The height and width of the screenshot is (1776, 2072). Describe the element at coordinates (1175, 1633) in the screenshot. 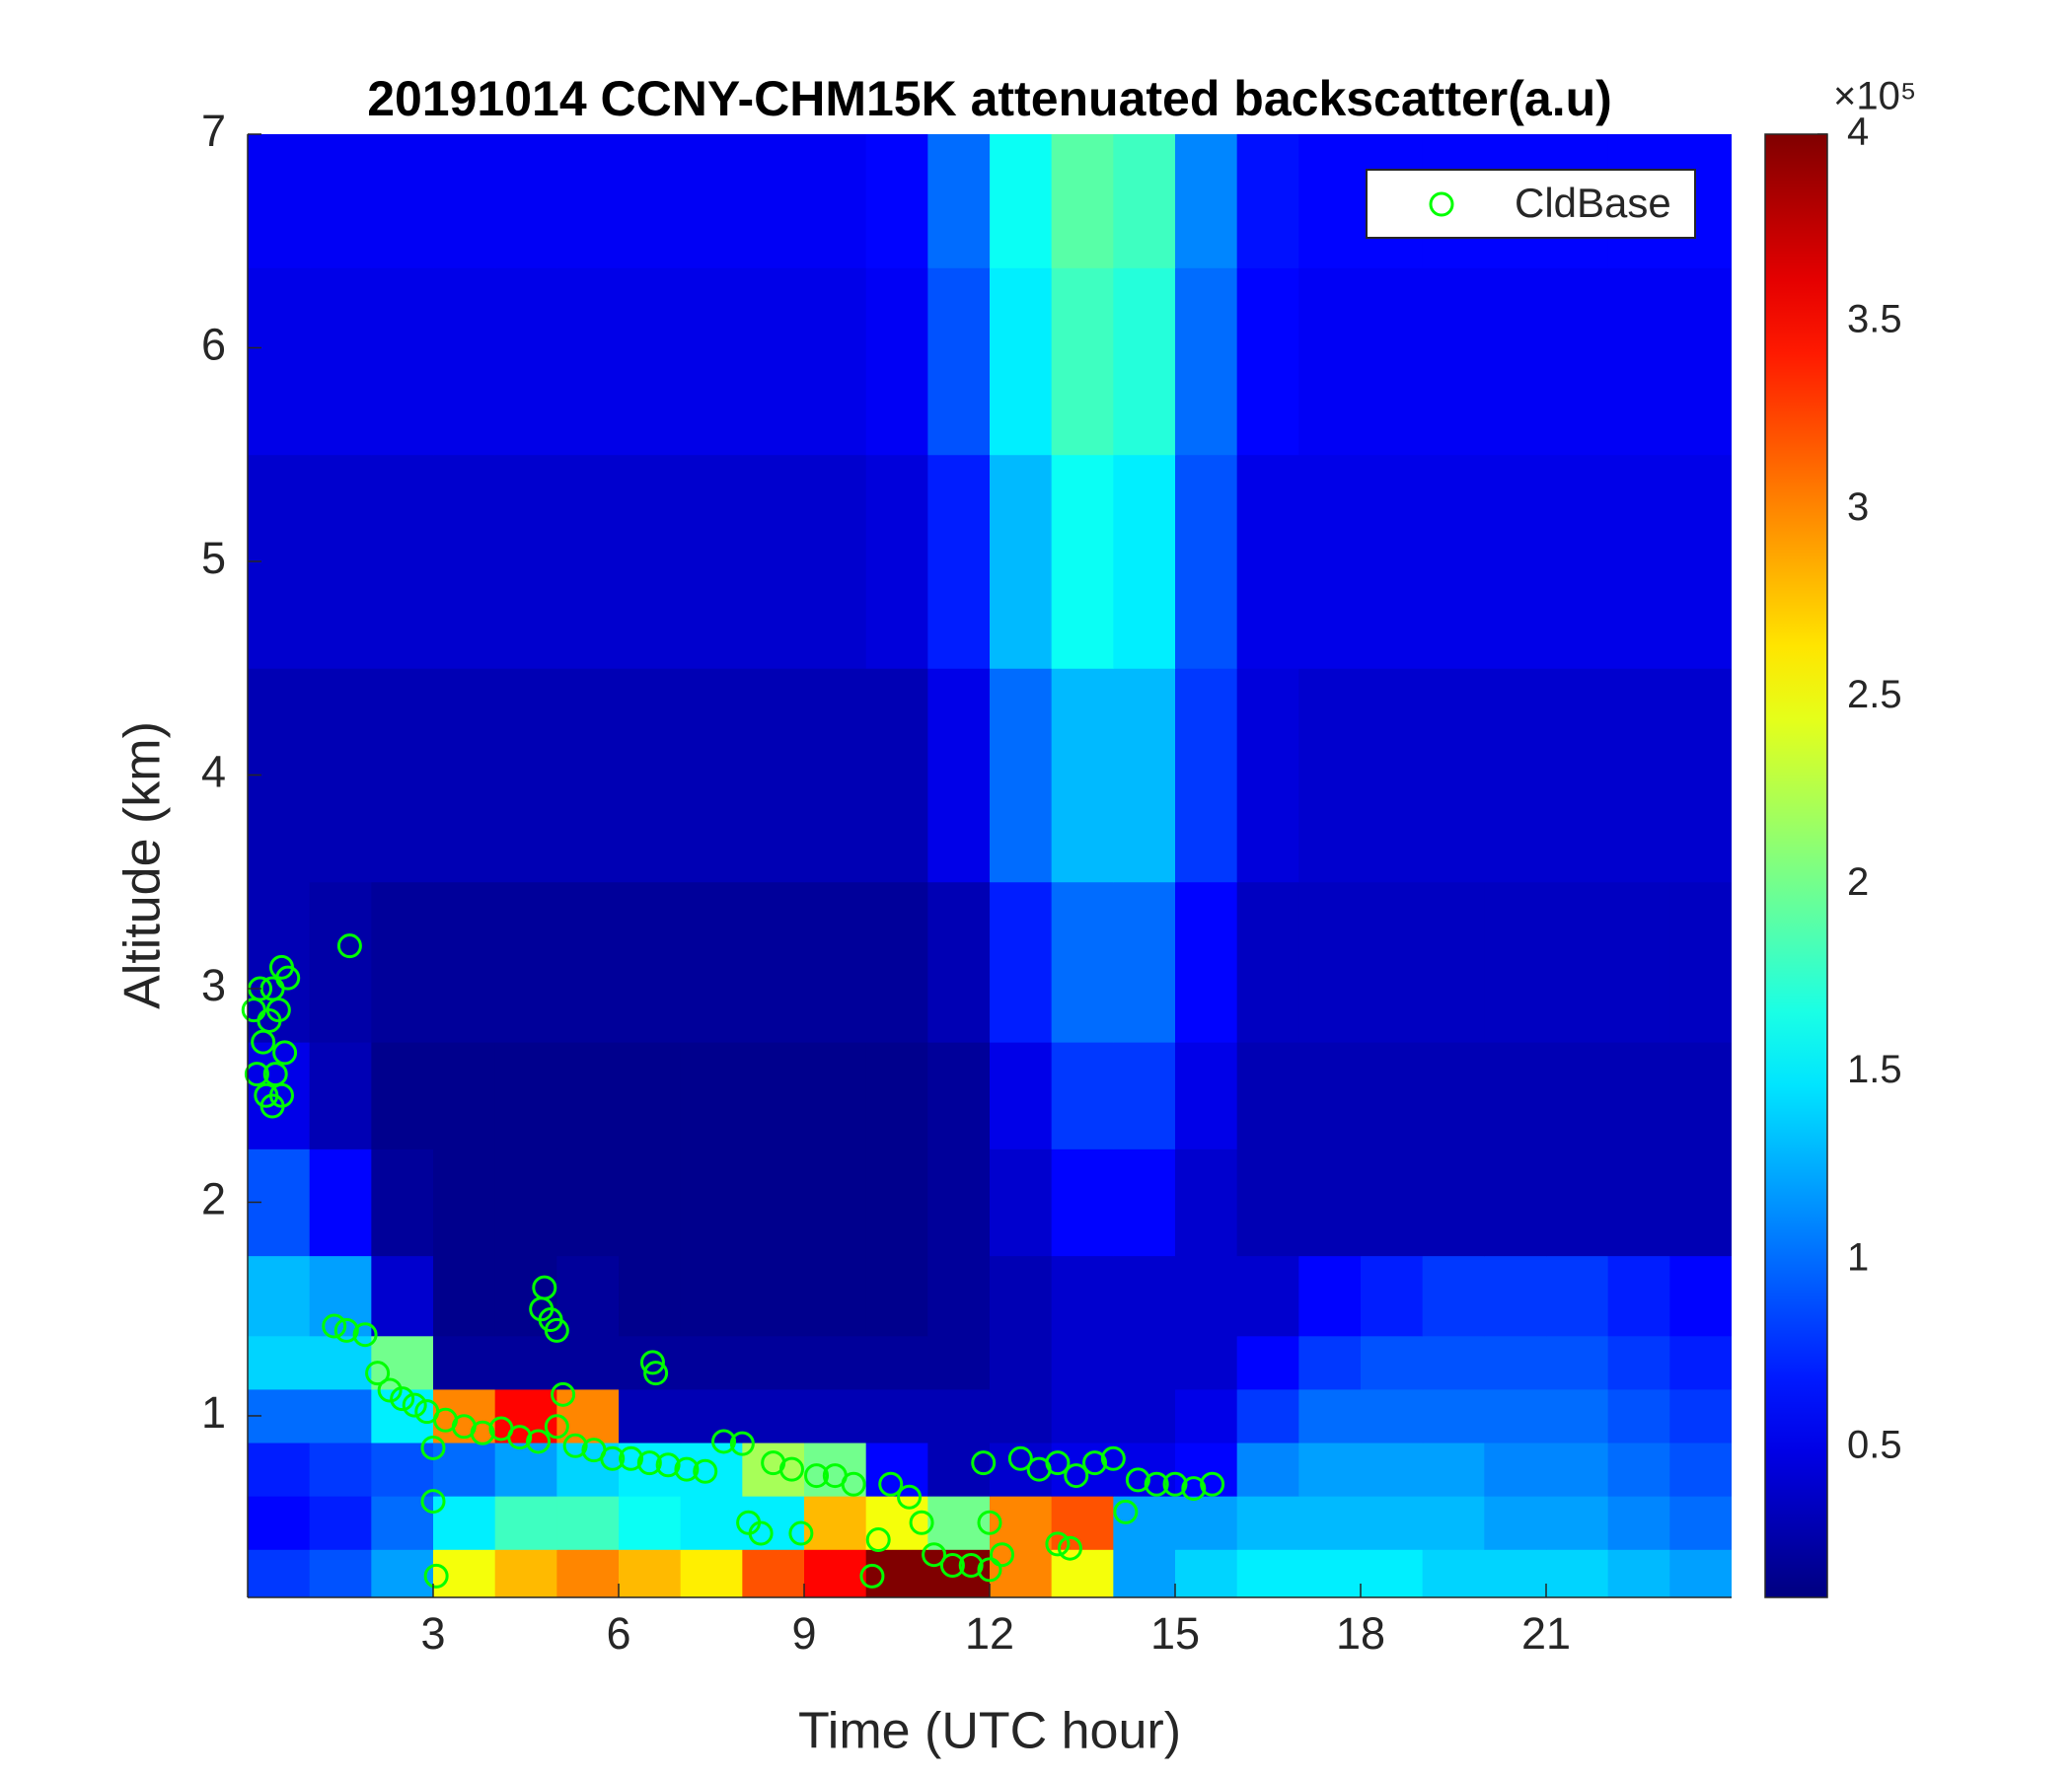

I see `x-tick-label: 15` at that location.